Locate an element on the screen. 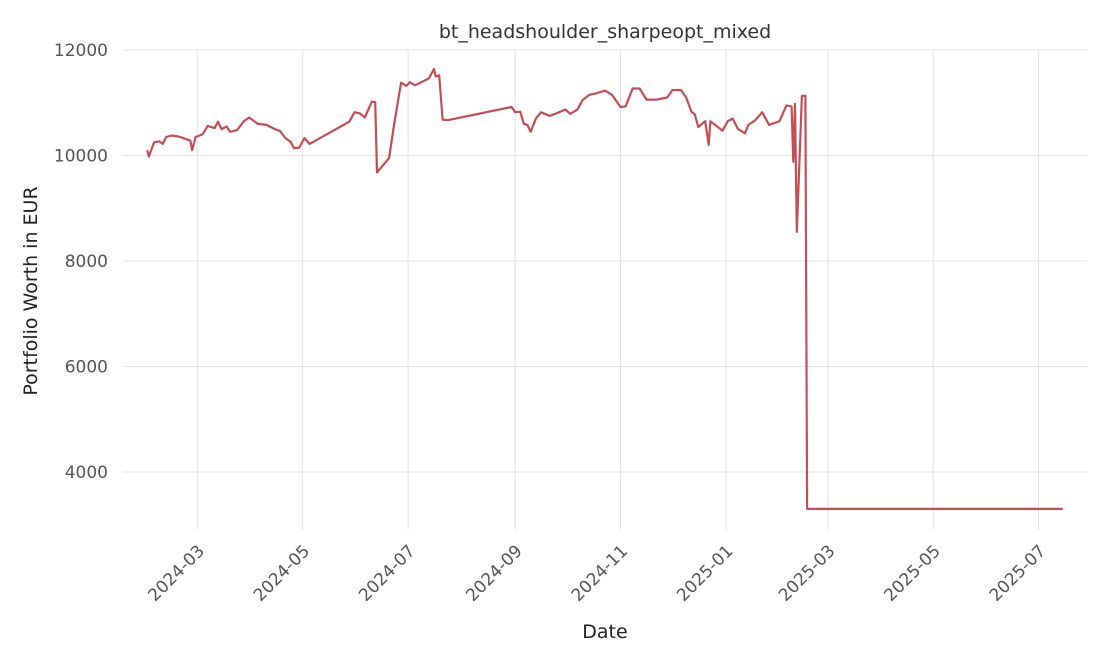  x-axis-label: Date is located at coordinates (604, 632).